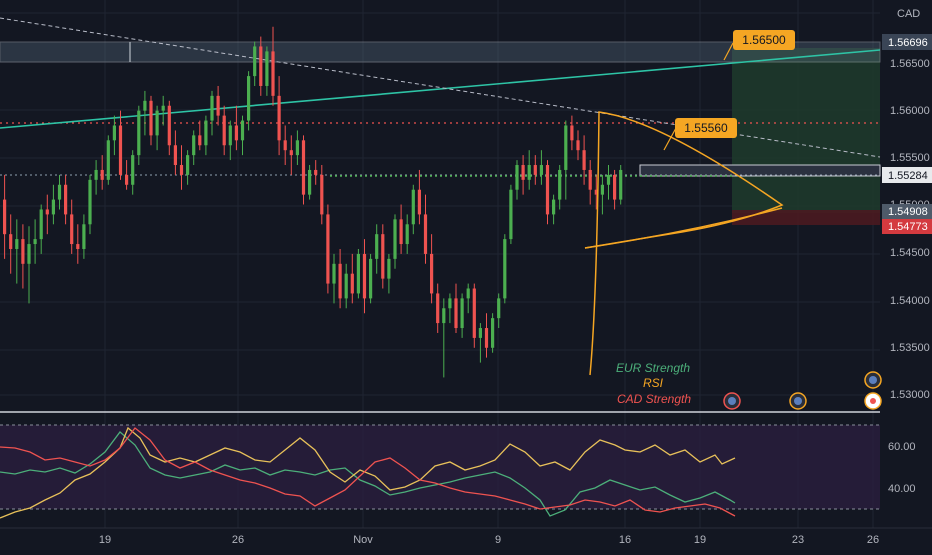 This screenshot has height=555, width=932. I want to click on price-axis-tick: 1.53500, so click(910, 348).